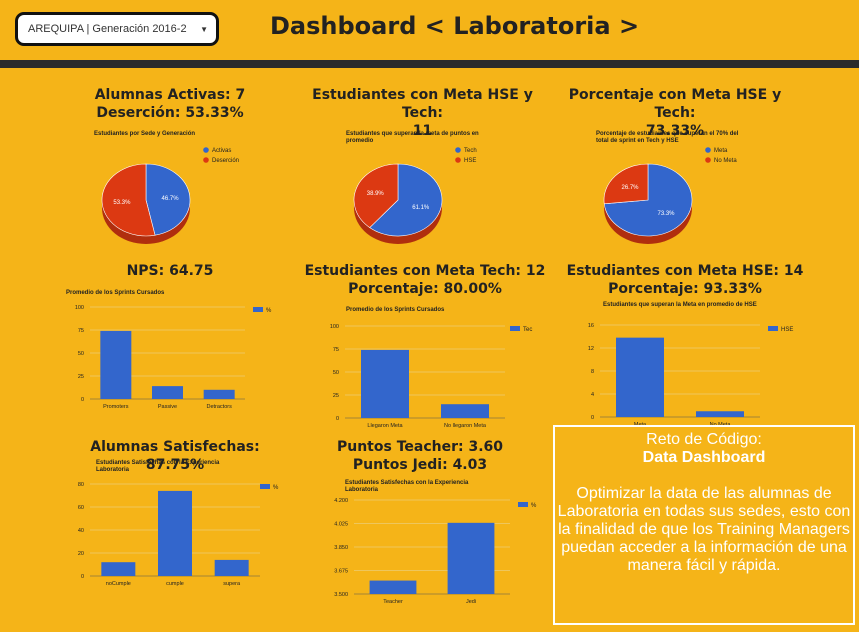  I want to click on panel-satisfechas-title: Alumnas Satisfechas: 87.75%, so click(175, 456).